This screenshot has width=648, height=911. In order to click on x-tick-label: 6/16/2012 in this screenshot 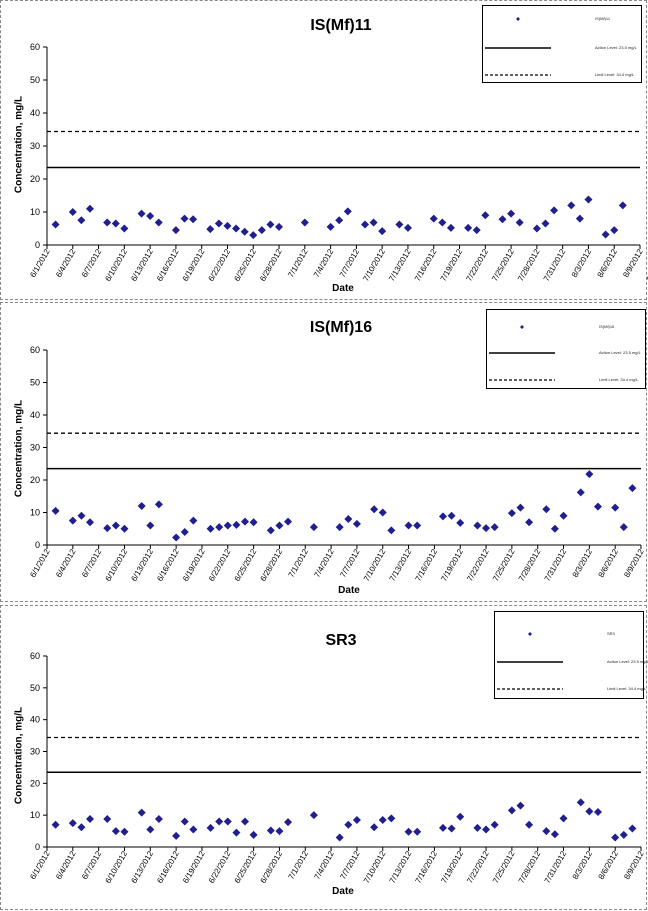, I will do `click(168, 867)`.